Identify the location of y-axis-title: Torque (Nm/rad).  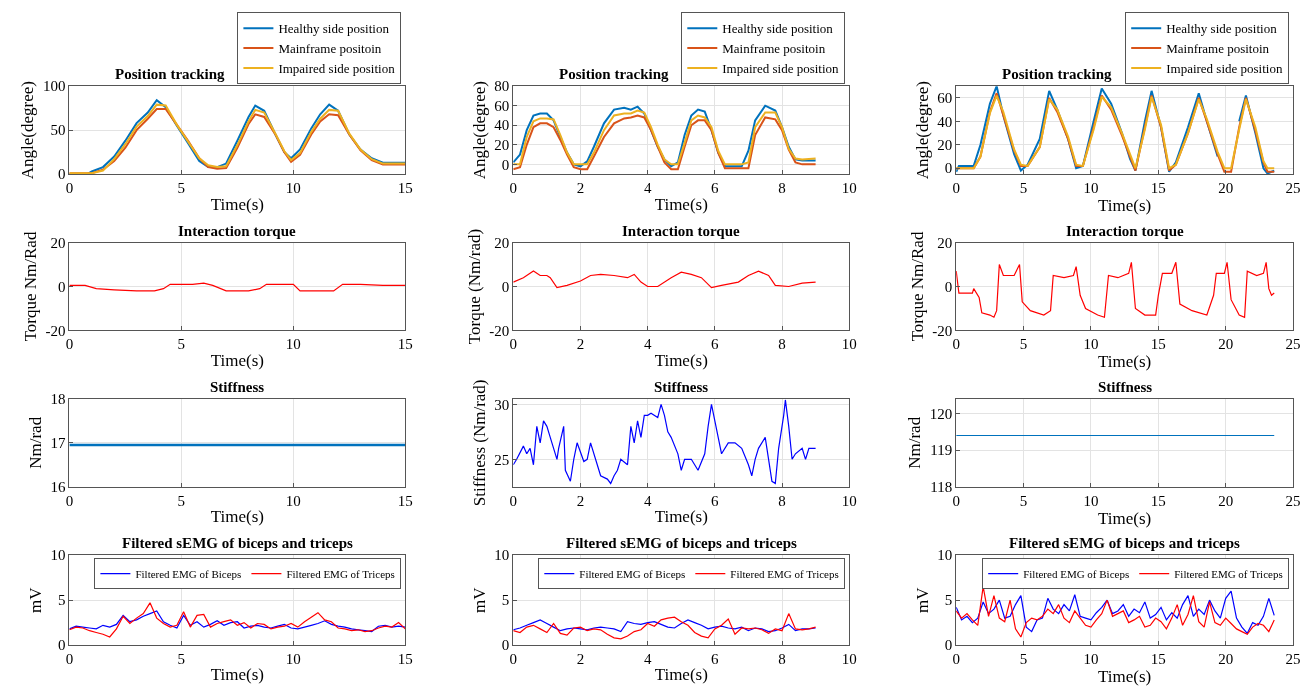
(474, 286).